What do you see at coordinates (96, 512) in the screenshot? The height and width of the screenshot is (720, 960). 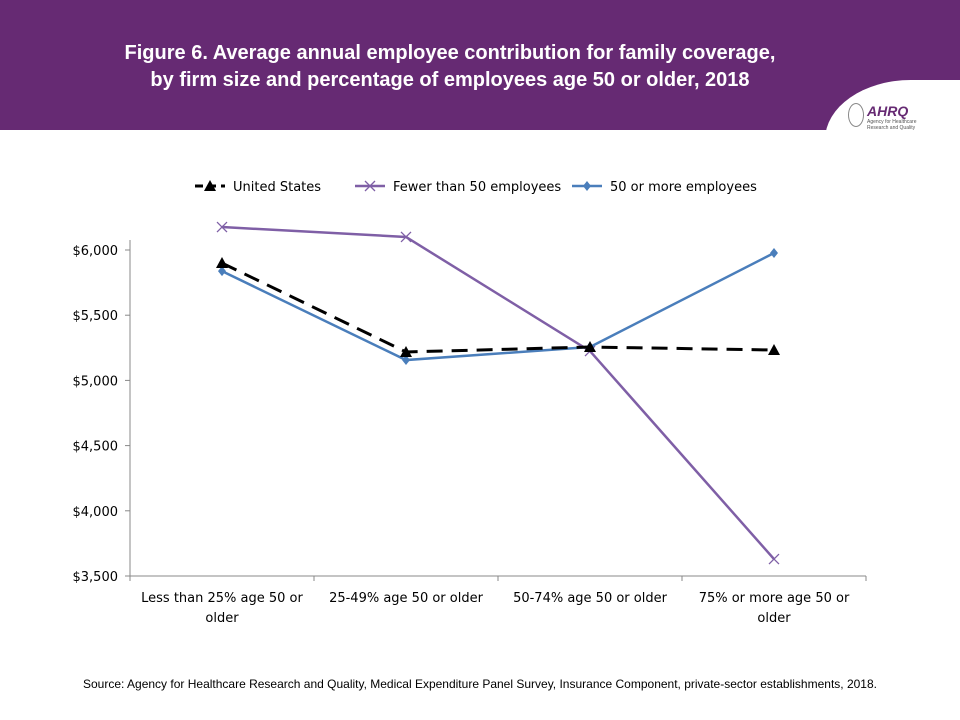 I see `y-tick-label: $4,000` at bounding box center [96, 512].